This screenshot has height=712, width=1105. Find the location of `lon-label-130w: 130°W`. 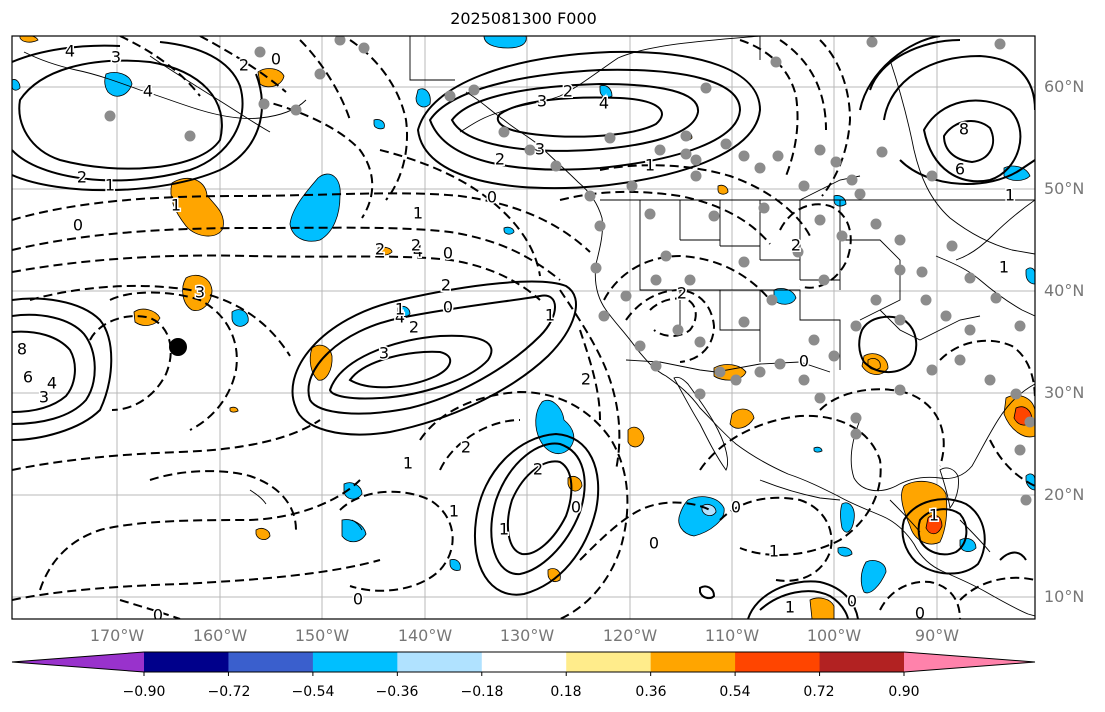

lon-label-130w: 130°W is located at coordinates (527, 635).